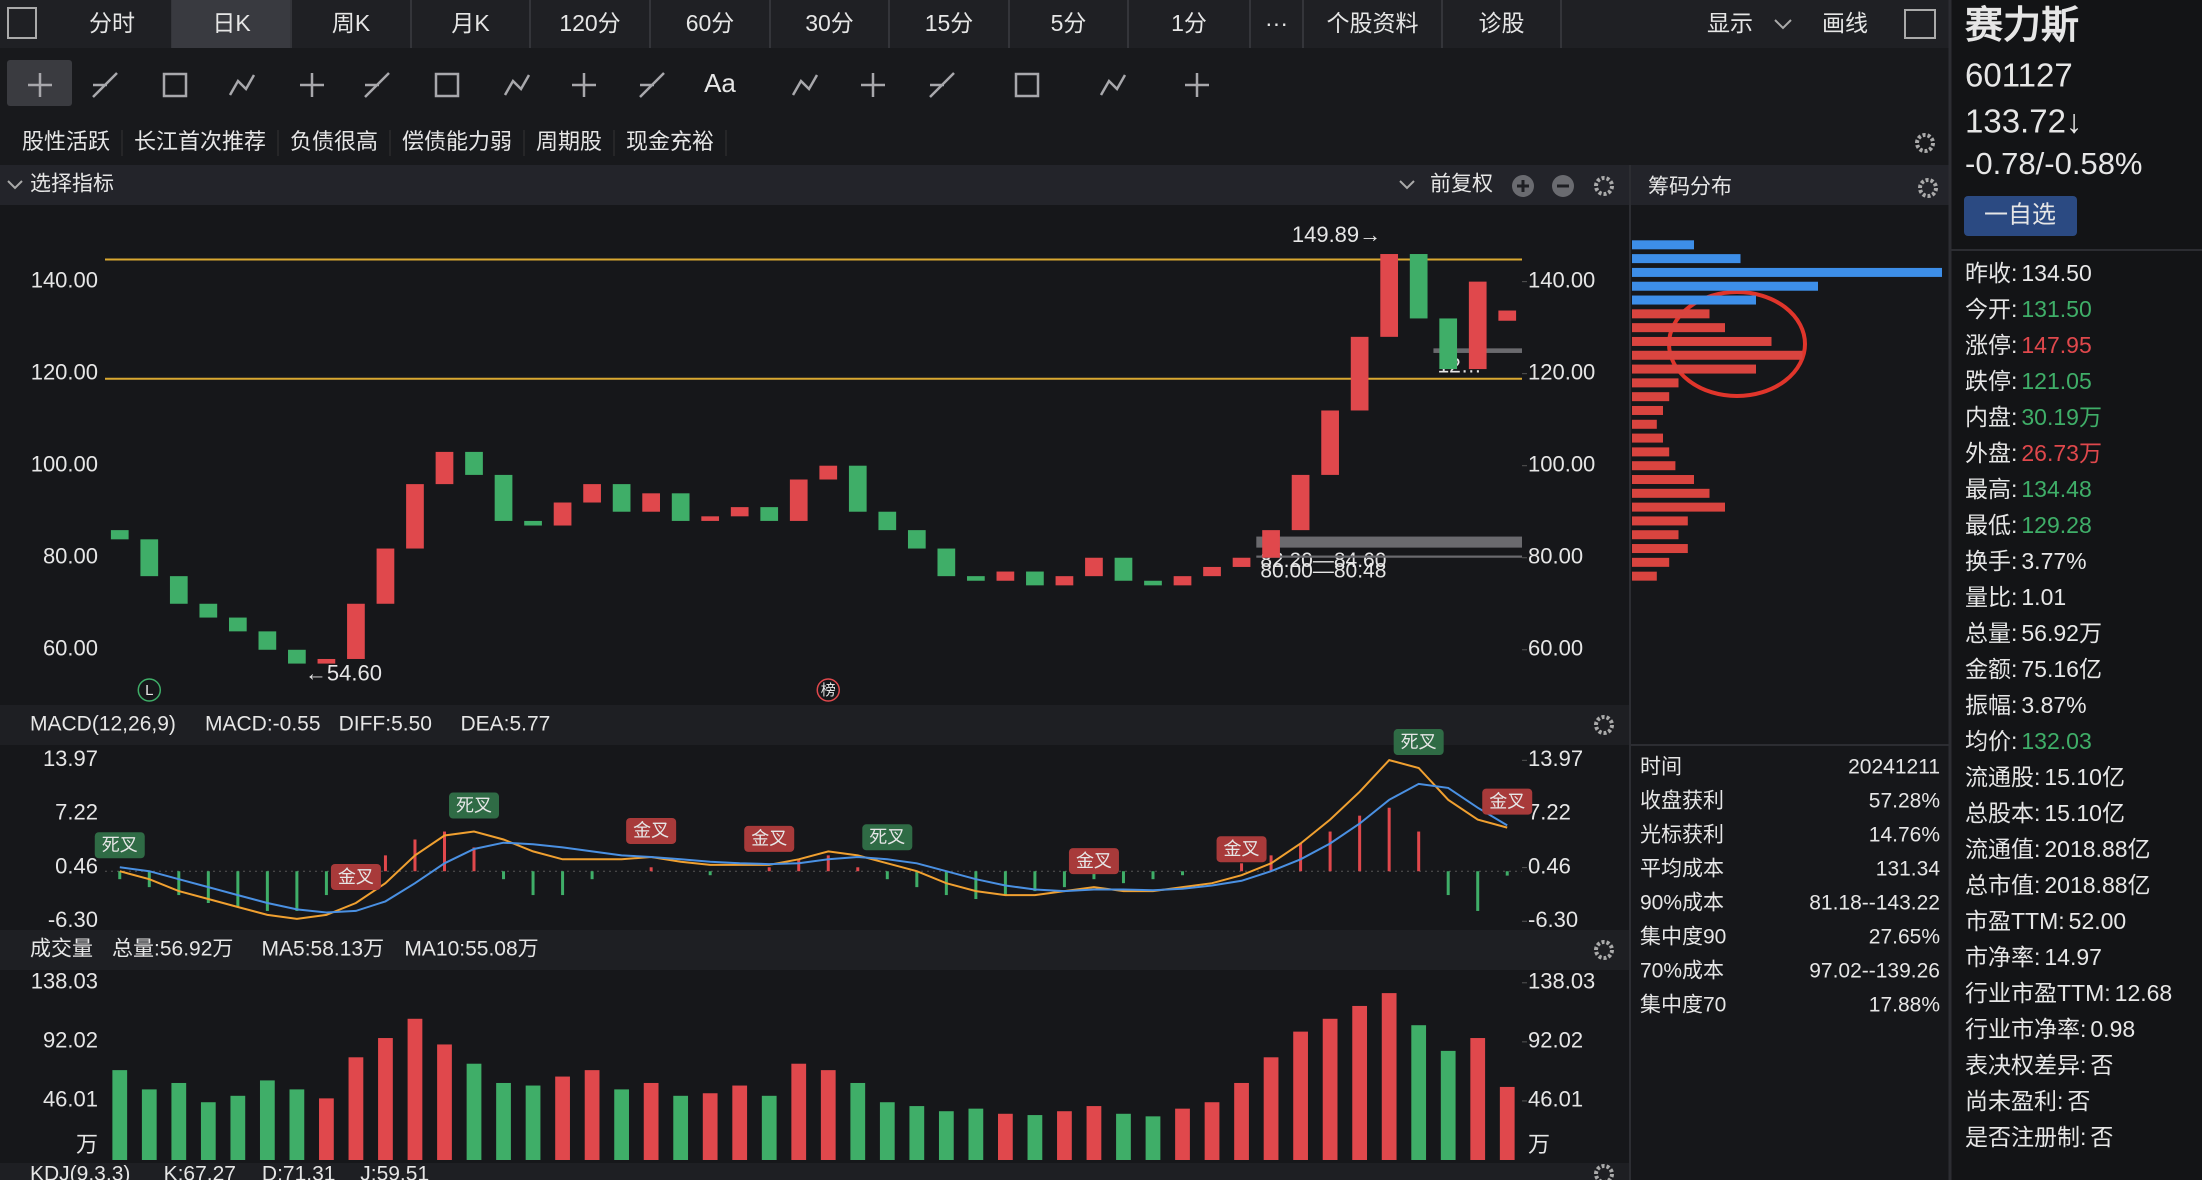 This screenshot has width=2202, height=1180. I want to click on quote-value: 0.98, so click(2112, 1029).